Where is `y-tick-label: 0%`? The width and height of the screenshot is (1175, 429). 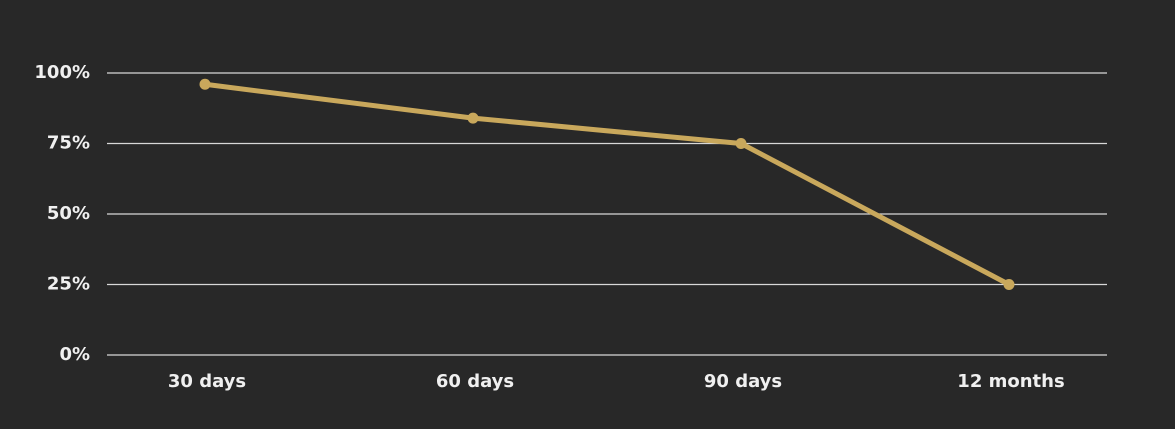
y-tick-label: 0% is located at coordinates (74, 354).